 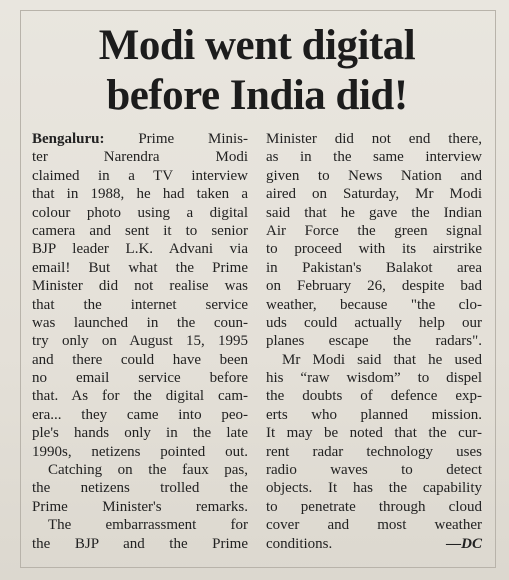 I want to click on text-line: given to News Nation and, so click(x=374, y=175).